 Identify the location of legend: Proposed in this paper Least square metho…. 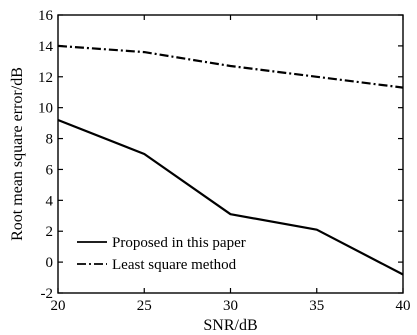
(161, 254).